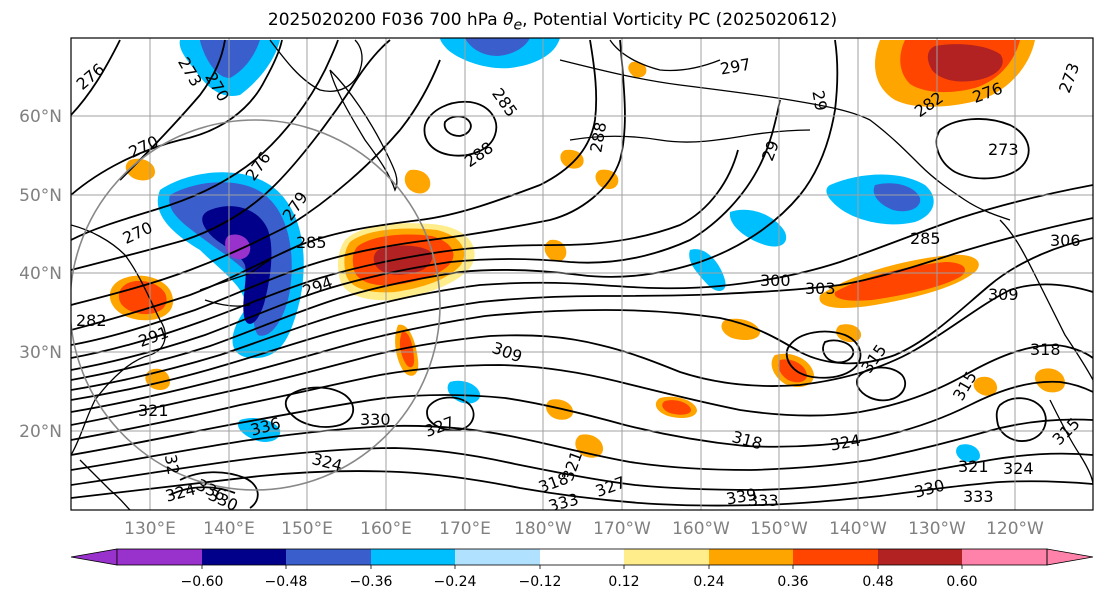  What do you see at coordinates (497, 47) in the screenshot?
I see `pv-negative-top-center-inner` at bounding box center [497, 47].